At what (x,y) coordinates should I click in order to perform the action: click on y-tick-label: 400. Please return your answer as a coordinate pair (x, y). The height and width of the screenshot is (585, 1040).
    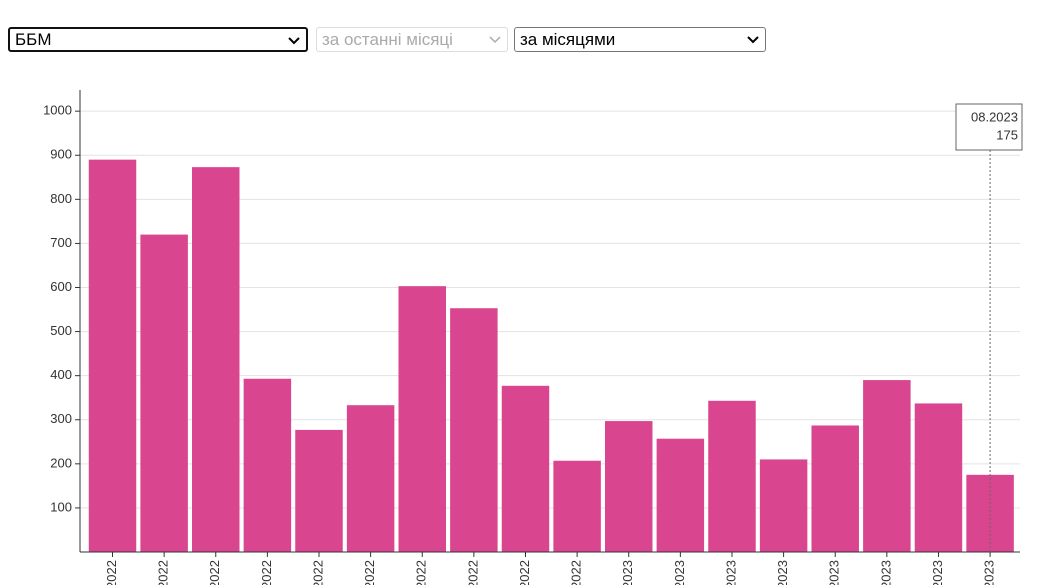
    Looking at the image, I should click on (61, 374).